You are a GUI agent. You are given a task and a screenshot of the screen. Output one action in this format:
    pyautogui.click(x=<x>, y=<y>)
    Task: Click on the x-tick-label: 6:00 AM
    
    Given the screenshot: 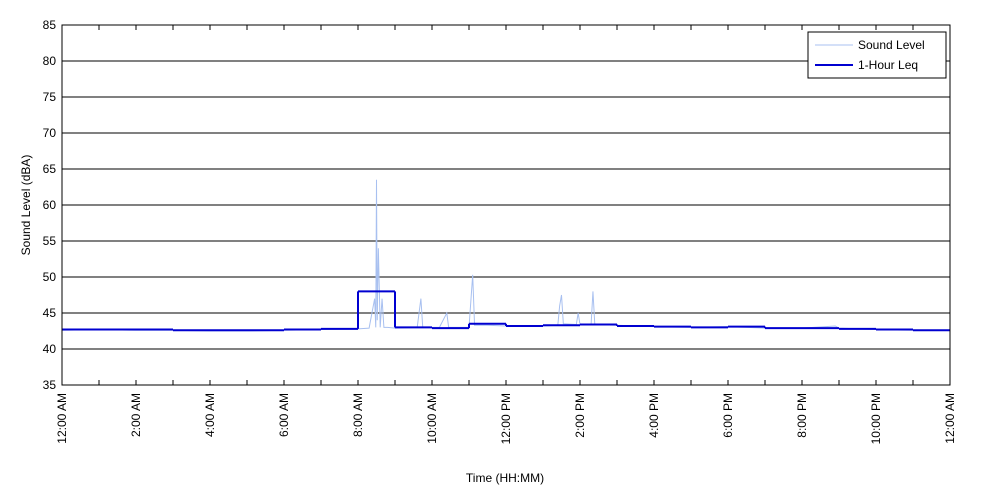 What is the action you would take?
    pyautogui.click(x=284, y=415)
    